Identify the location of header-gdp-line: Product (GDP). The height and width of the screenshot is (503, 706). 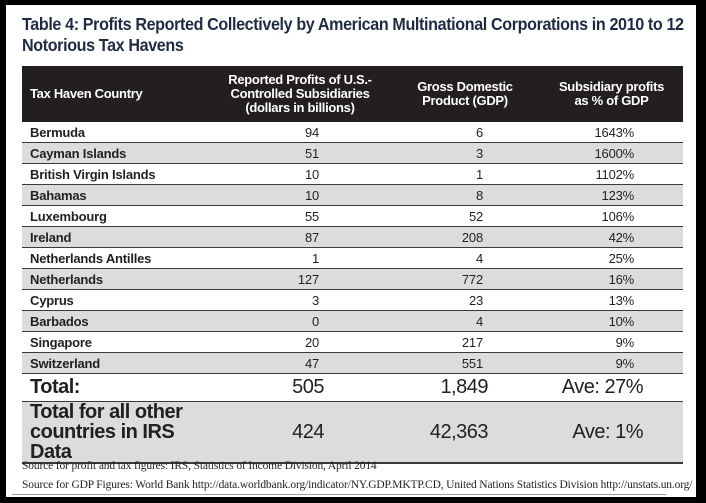
(465, 100).